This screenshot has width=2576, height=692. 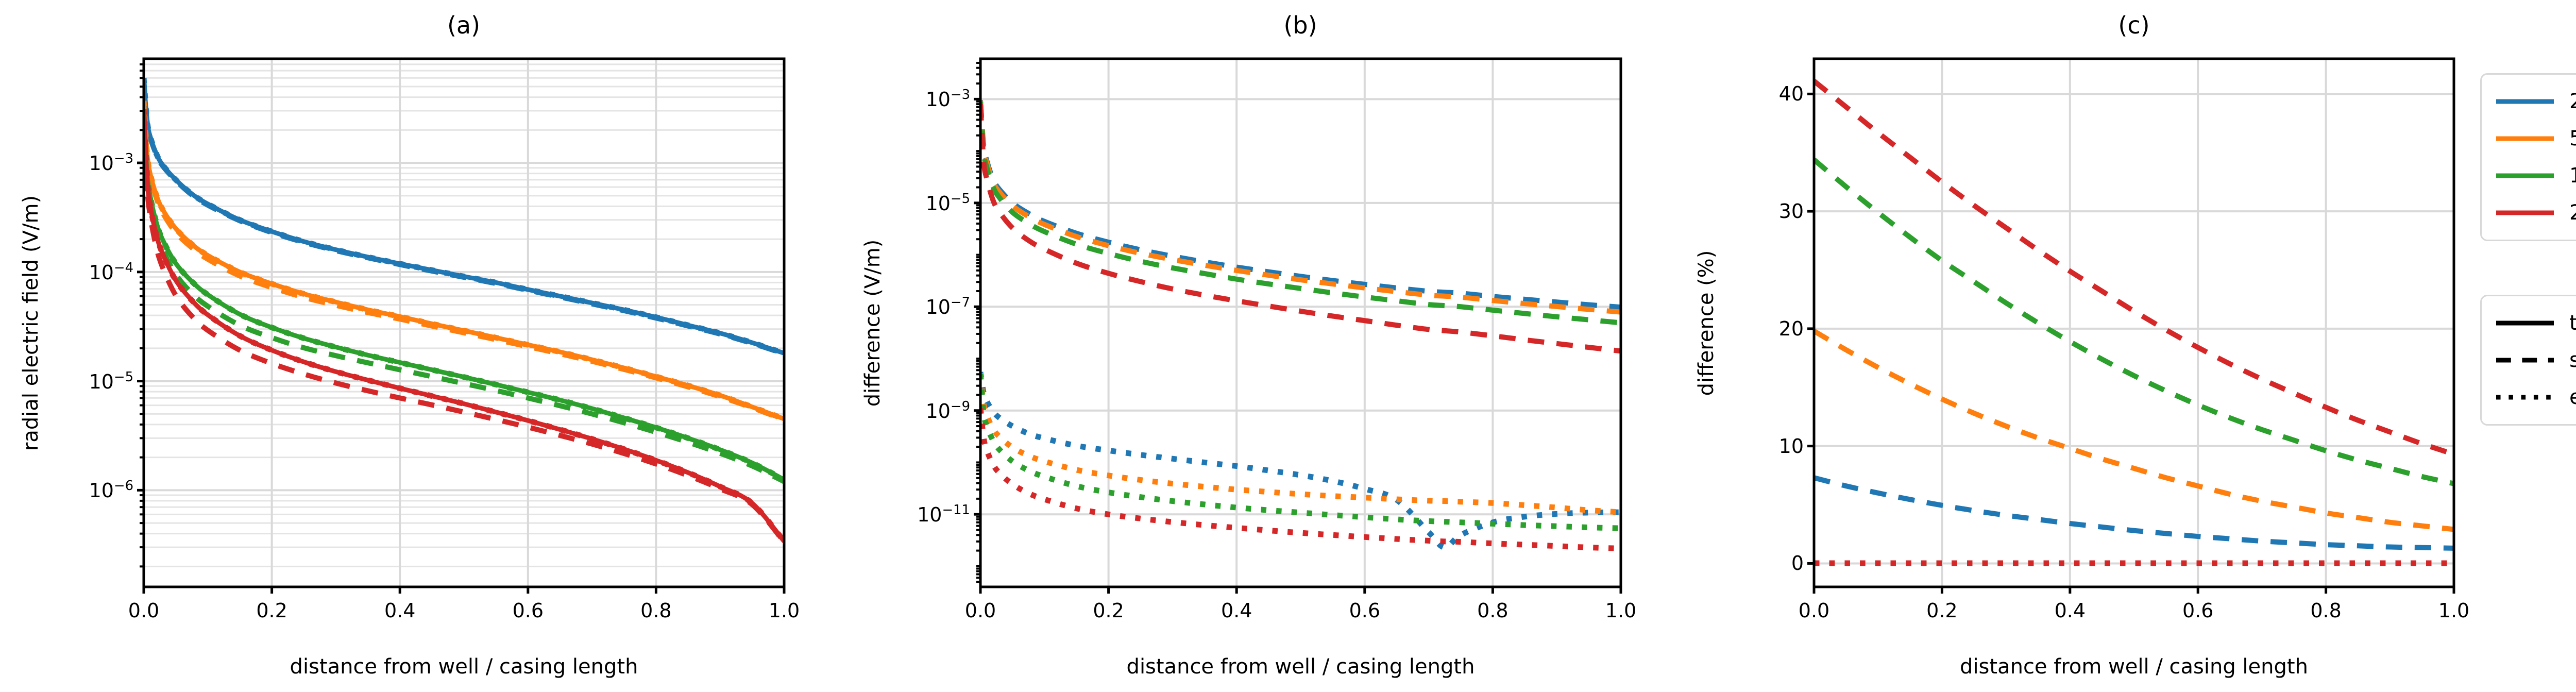 I want to click on ytick-label: 40, so click(x=1791, y=94).